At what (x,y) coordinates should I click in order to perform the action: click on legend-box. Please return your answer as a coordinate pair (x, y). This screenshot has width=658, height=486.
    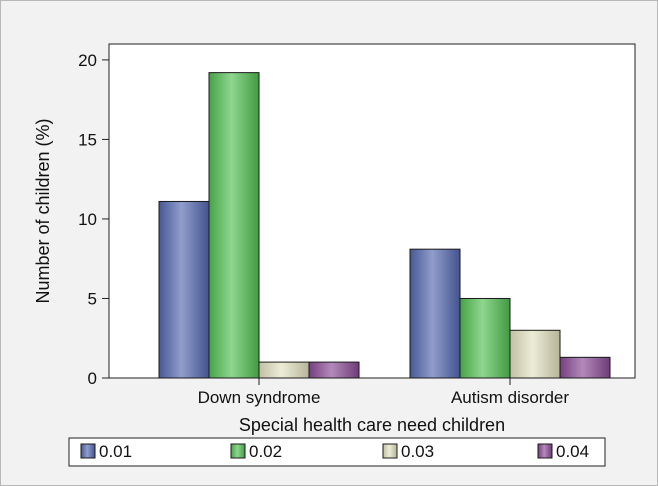
    Looking at the image, I should click on (337, 452).